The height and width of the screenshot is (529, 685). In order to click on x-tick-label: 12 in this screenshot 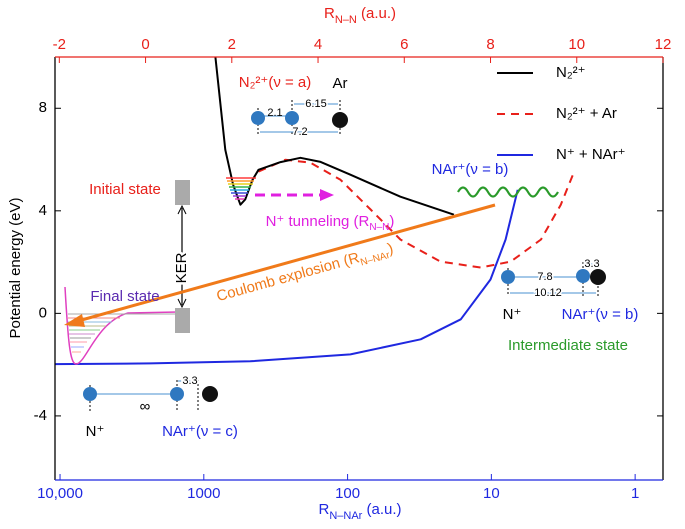, I will do `click(663, 44)`.